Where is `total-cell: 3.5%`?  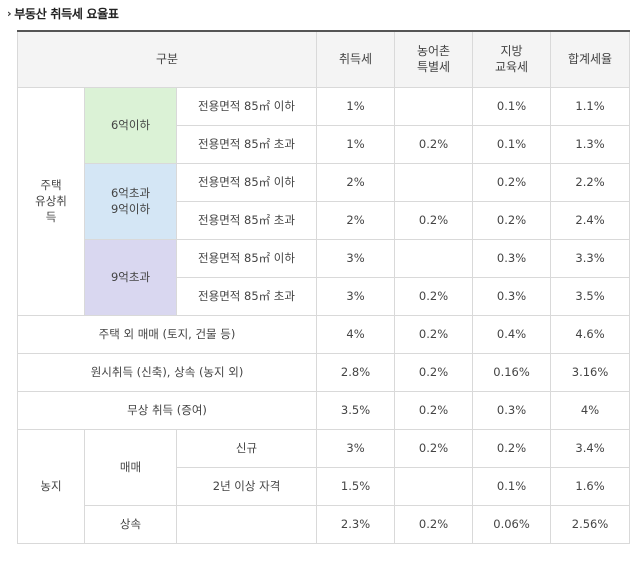
total-cell: 3.5% is located at coordinates (590, 296).